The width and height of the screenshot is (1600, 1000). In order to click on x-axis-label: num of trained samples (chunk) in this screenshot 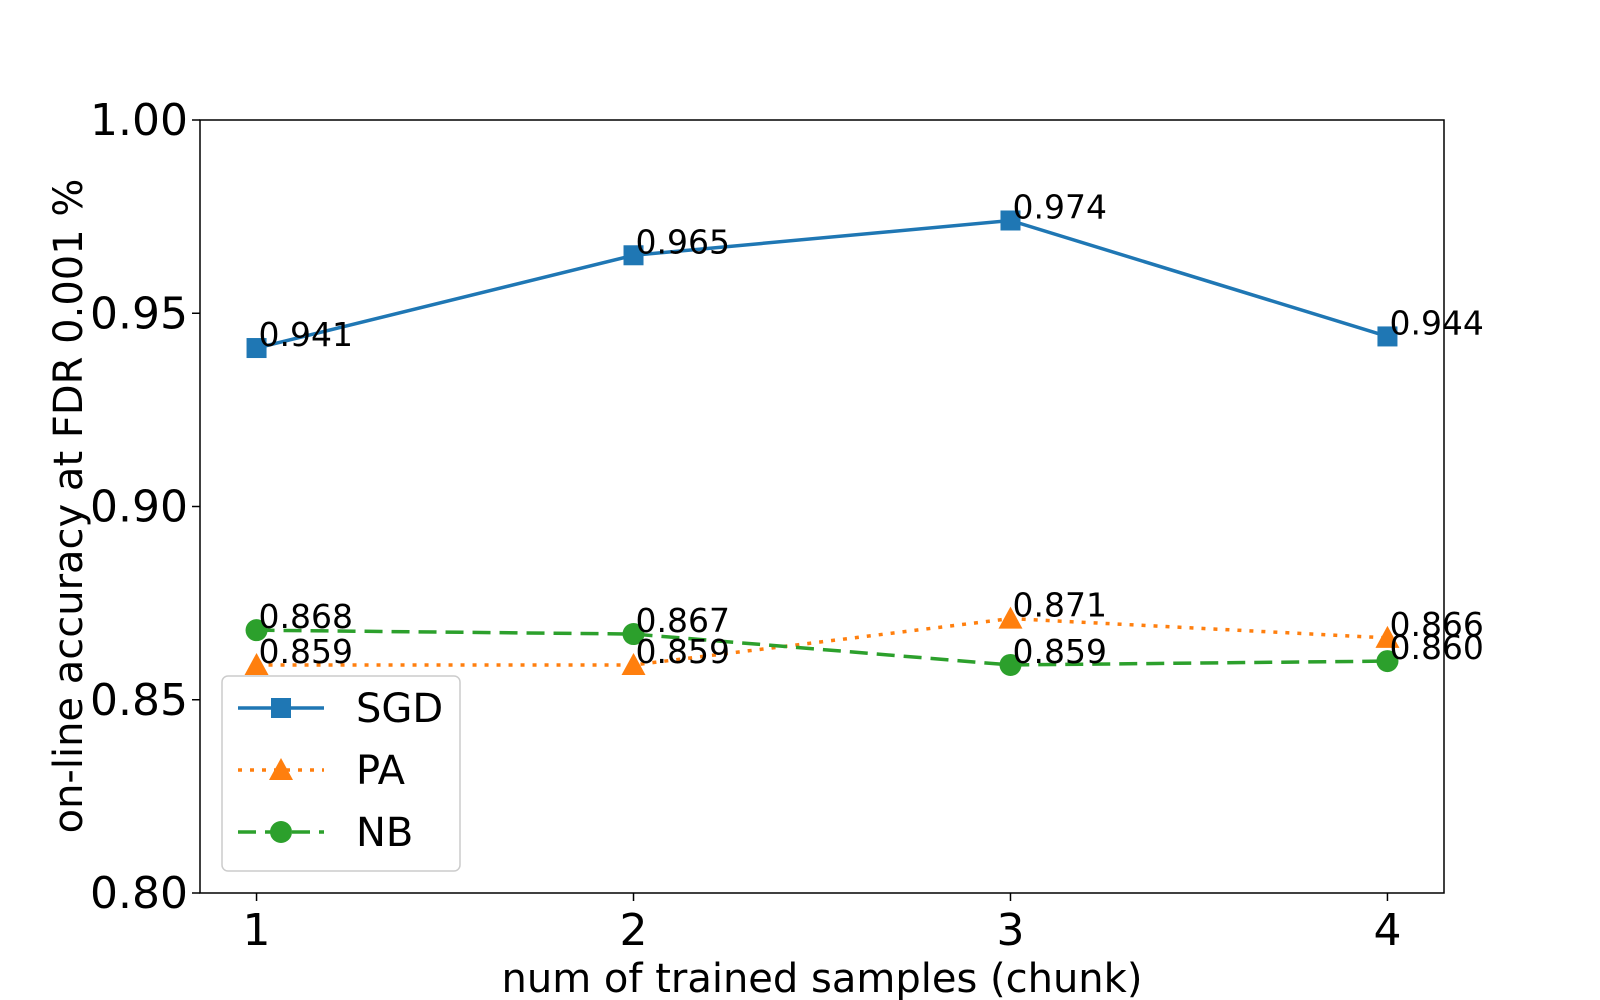, I will do `click(822, 978)`.